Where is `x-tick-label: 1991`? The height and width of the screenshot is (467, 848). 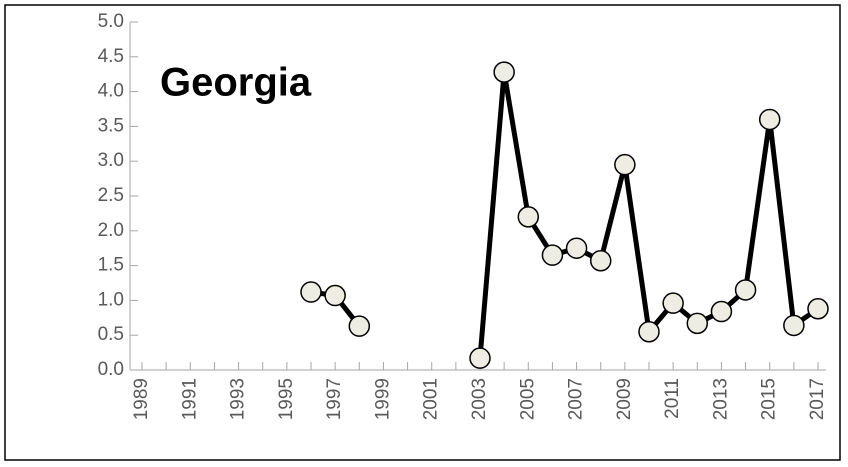 x-tick-label: 1991 is located at coordinates (189, 399).